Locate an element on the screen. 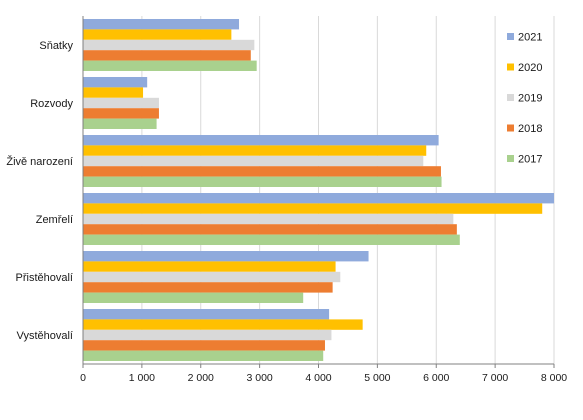  legend-swatch-2017 is located at coordinates (510, 158).